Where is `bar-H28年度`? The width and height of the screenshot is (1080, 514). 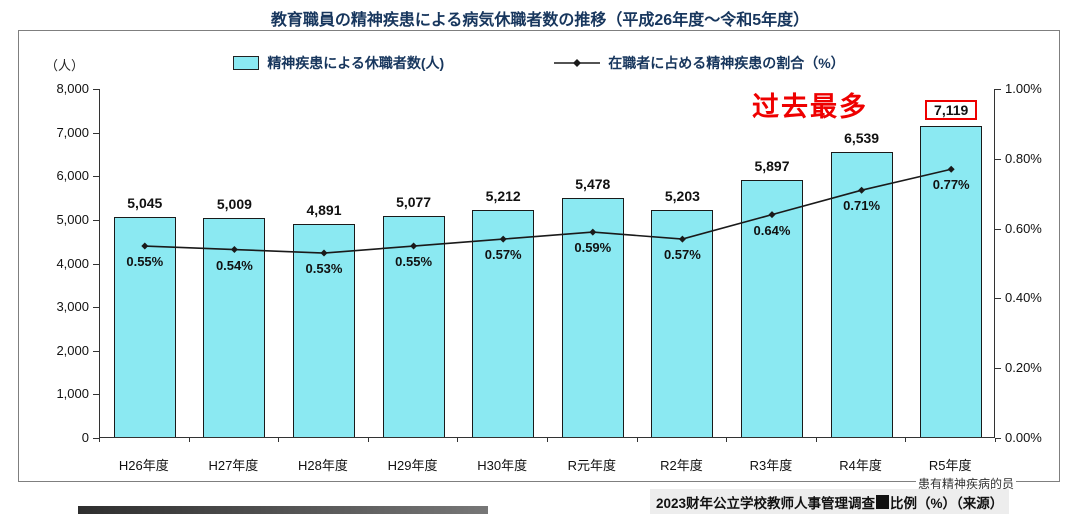
bar-H28年度 is located at coordinates (324, 330).